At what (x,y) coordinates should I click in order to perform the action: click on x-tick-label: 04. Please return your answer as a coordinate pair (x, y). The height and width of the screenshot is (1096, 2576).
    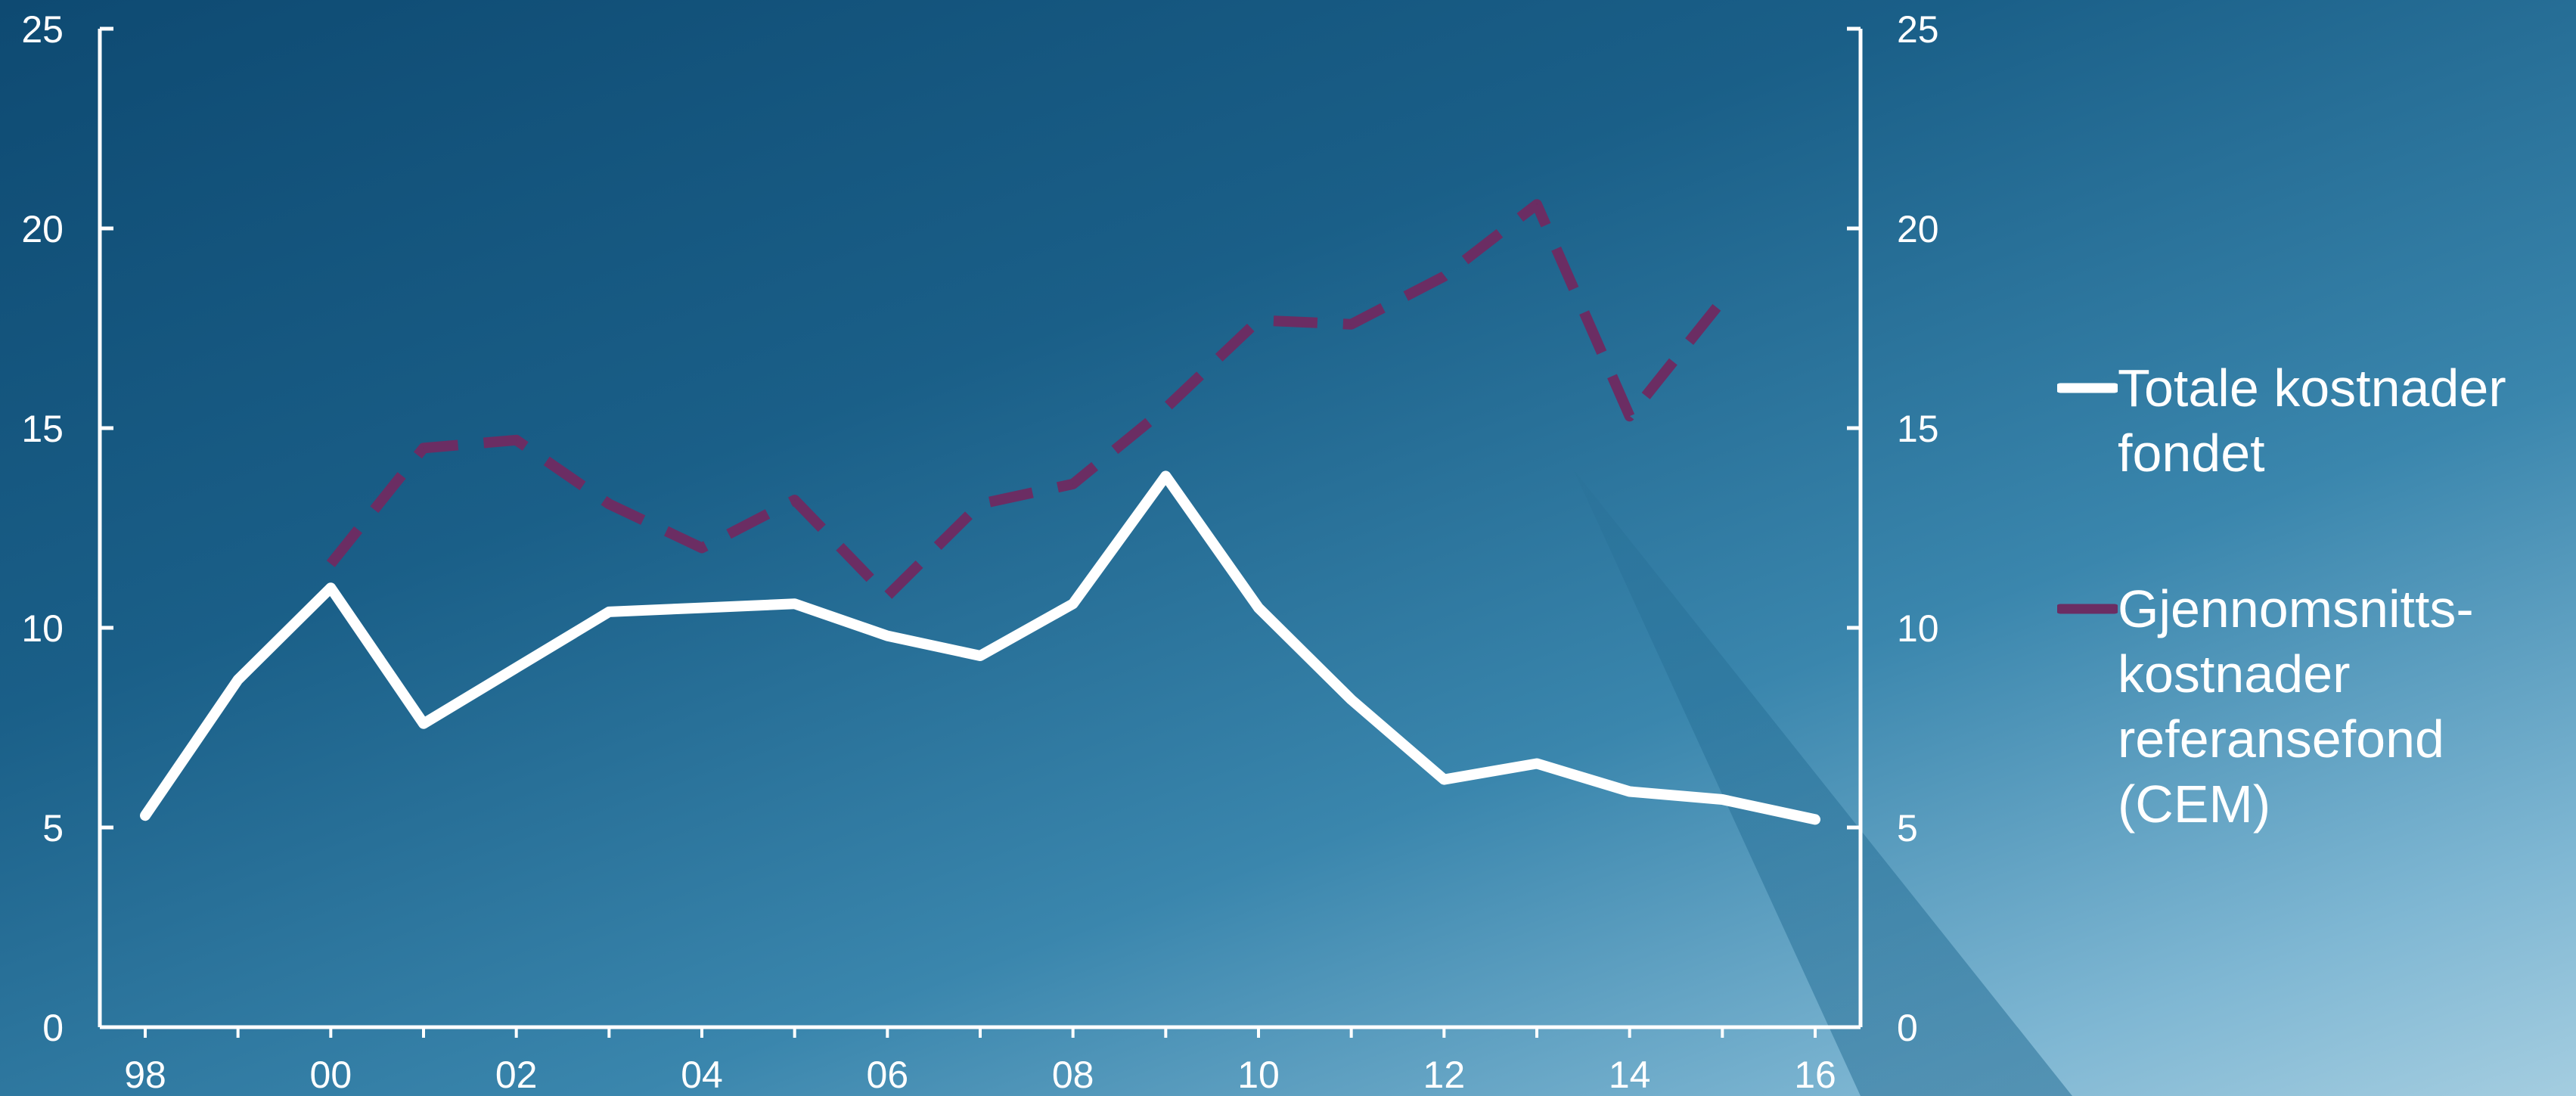
    Looking at the image, I should click on (702, 1075).